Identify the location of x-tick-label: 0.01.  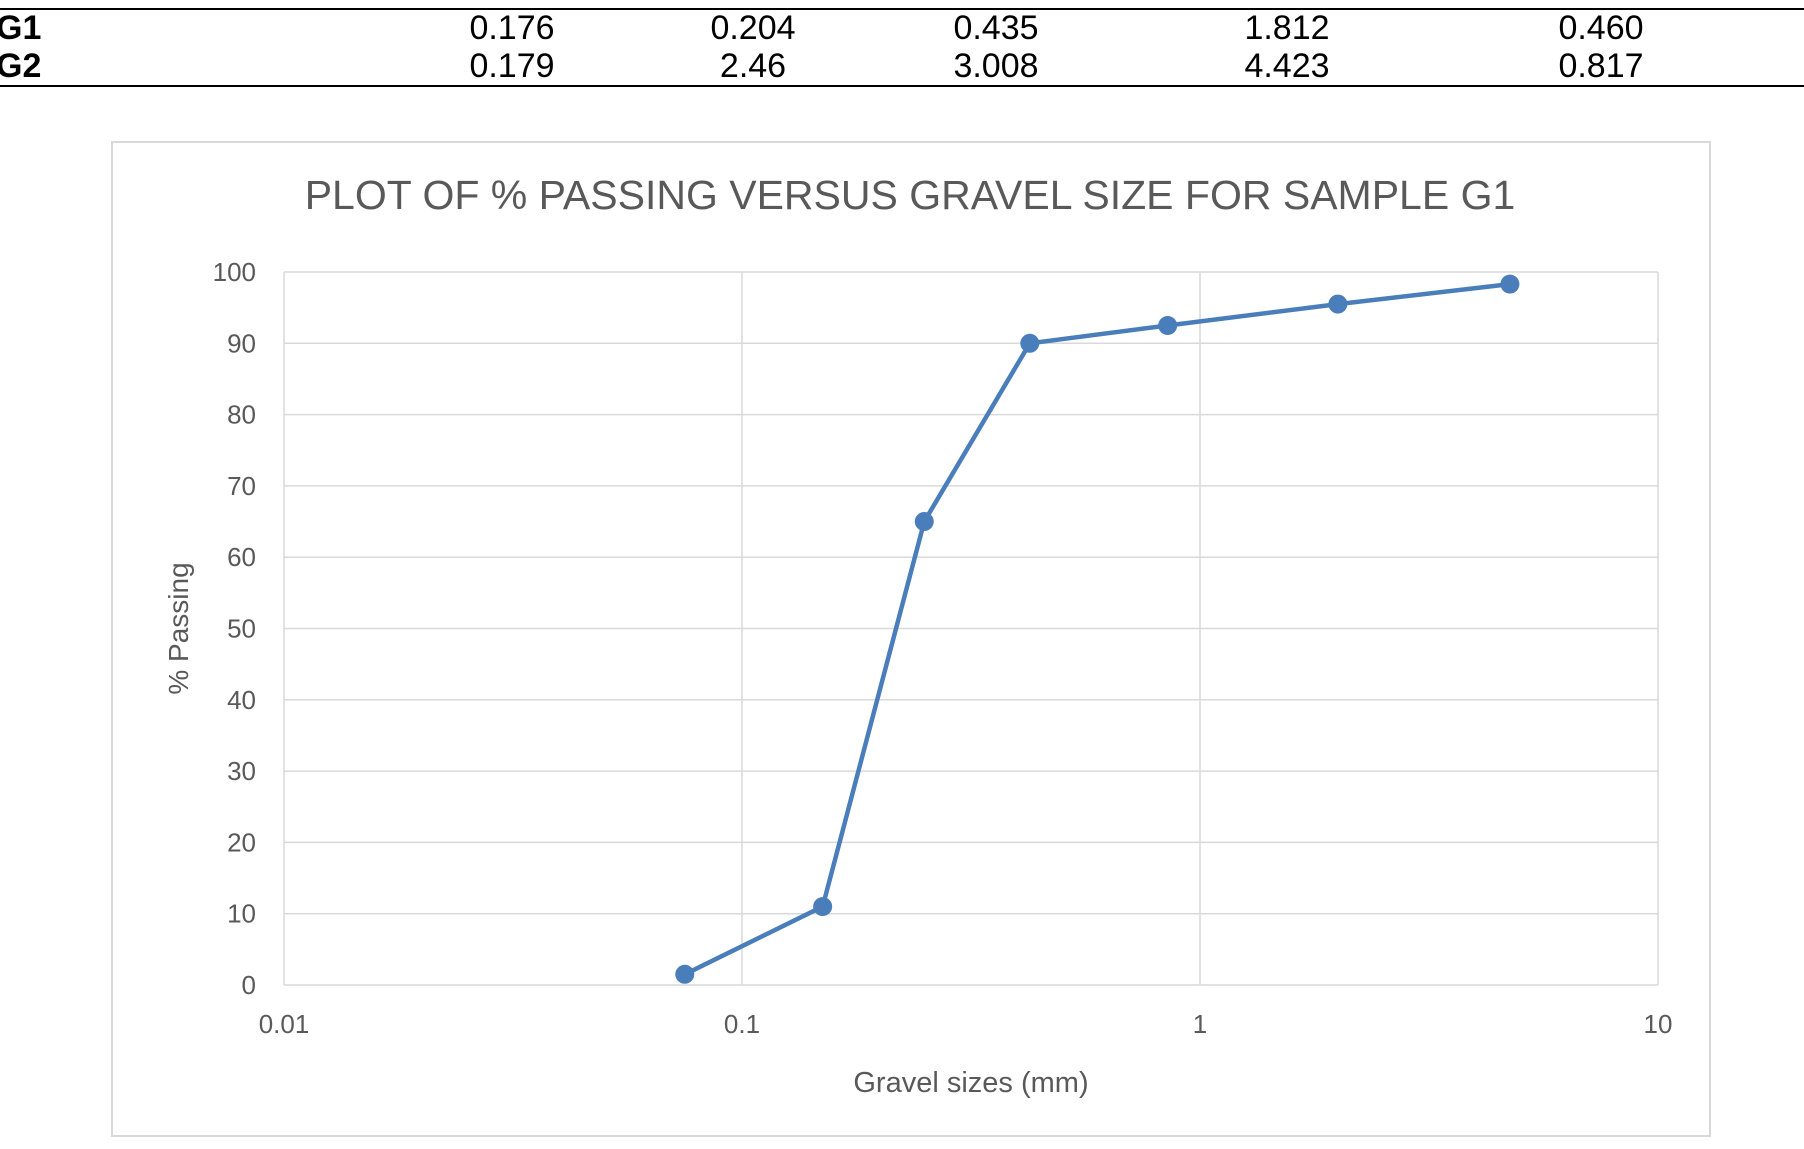
(284, 1024).